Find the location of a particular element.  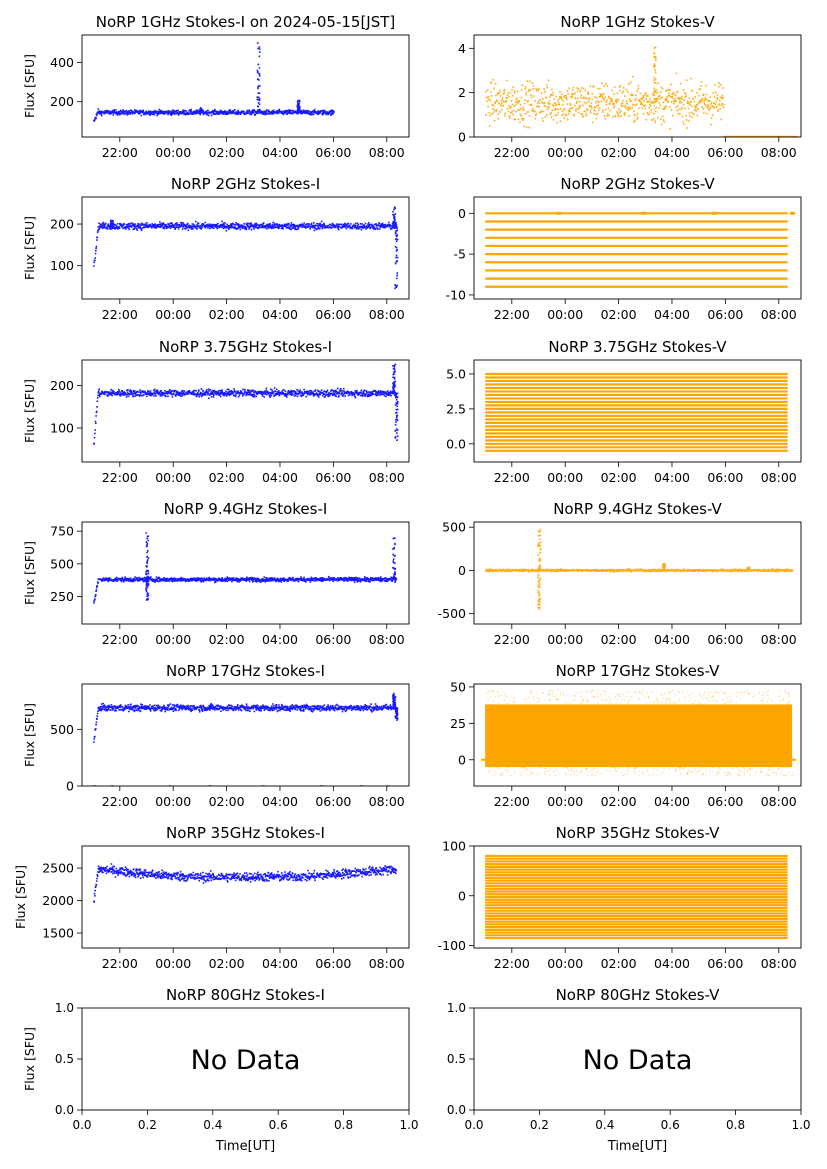

y-tick-label: 750 is located at coordinates (62, 531).